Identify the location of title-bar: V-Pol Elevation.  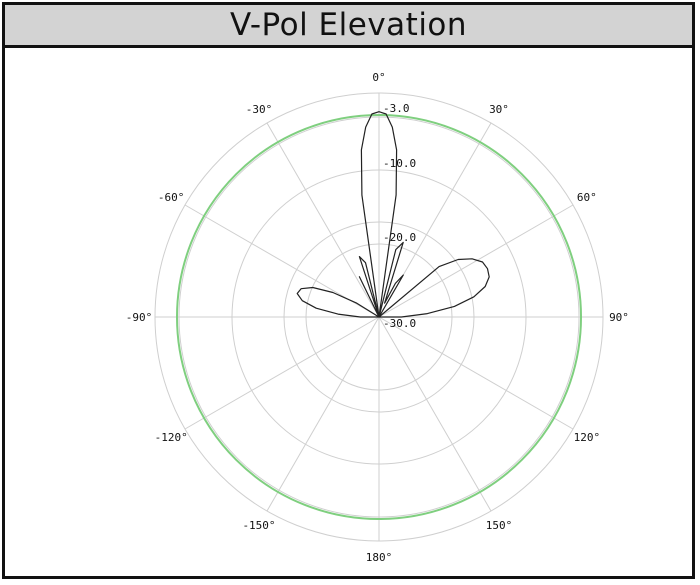
(348, 26).